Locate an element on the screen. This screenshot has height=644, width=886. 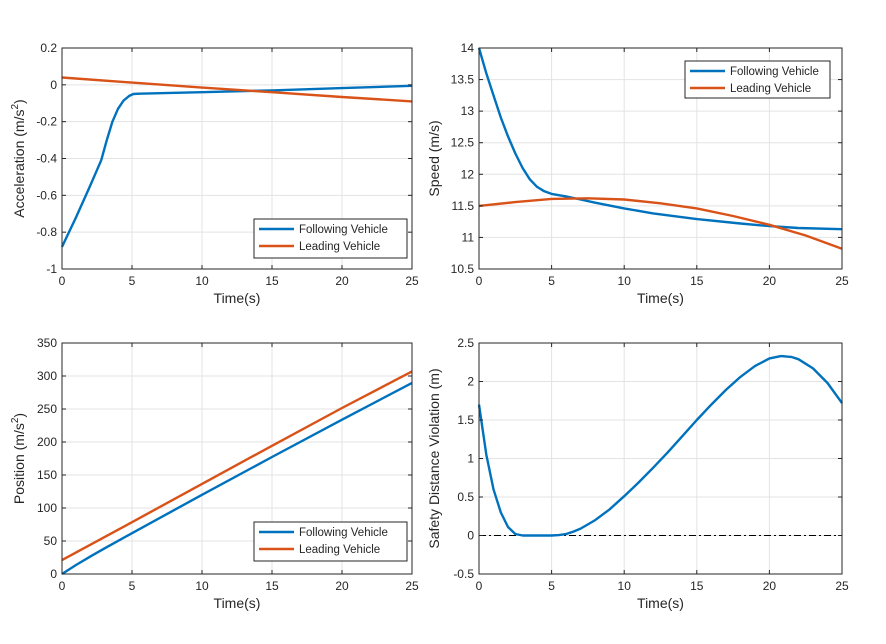
y-tick-label: 13.5 is located at coordinates (463, 80).